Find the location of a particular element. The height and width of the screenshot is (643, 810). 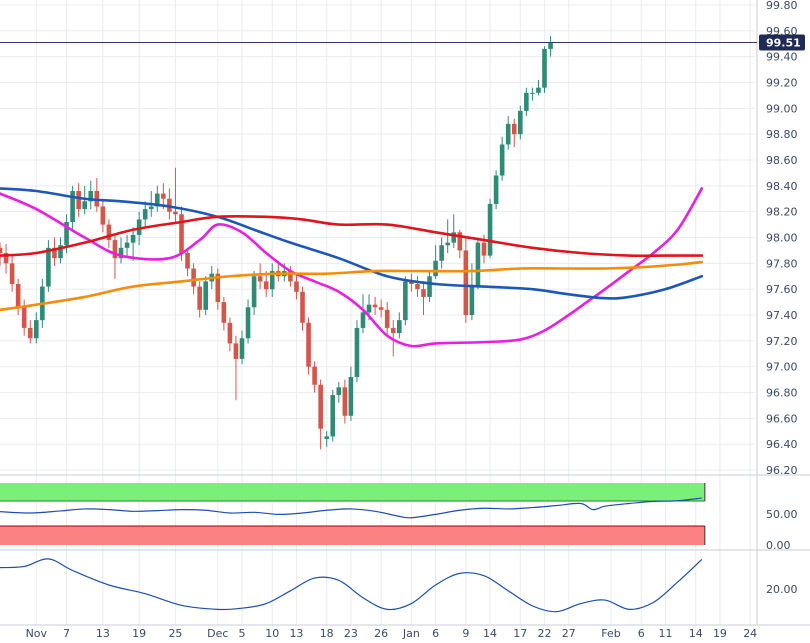

x-tick-label: Feb is located at coordinates (610, 633).